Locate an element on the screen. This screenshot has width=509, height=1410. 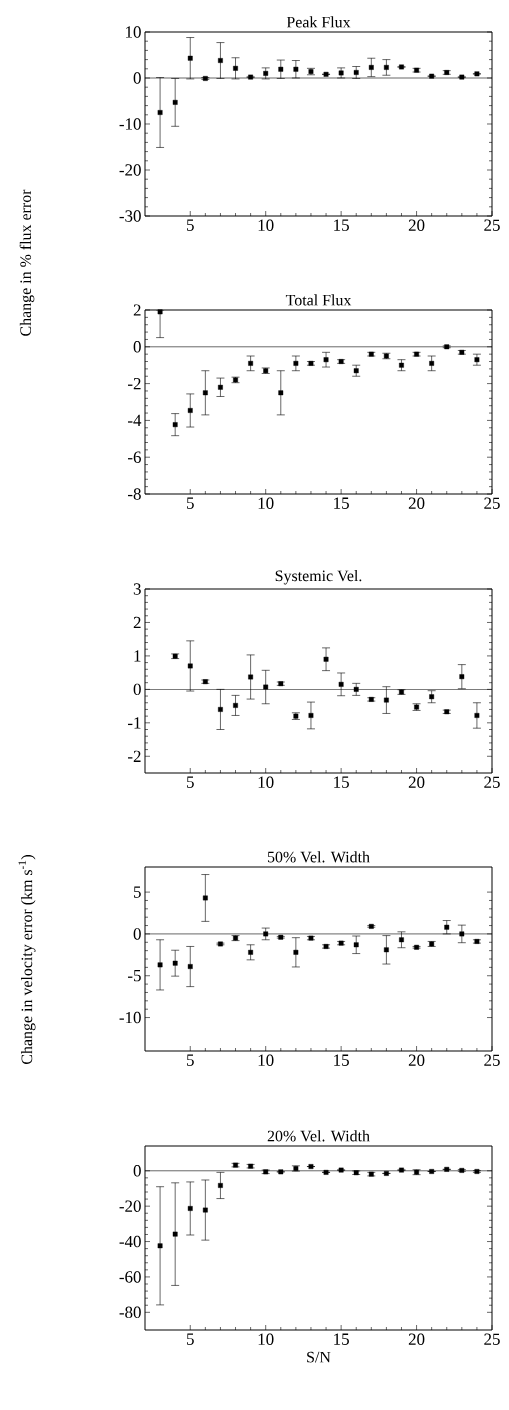
y-tick-label: 5 is located at coordinates (137, 892).